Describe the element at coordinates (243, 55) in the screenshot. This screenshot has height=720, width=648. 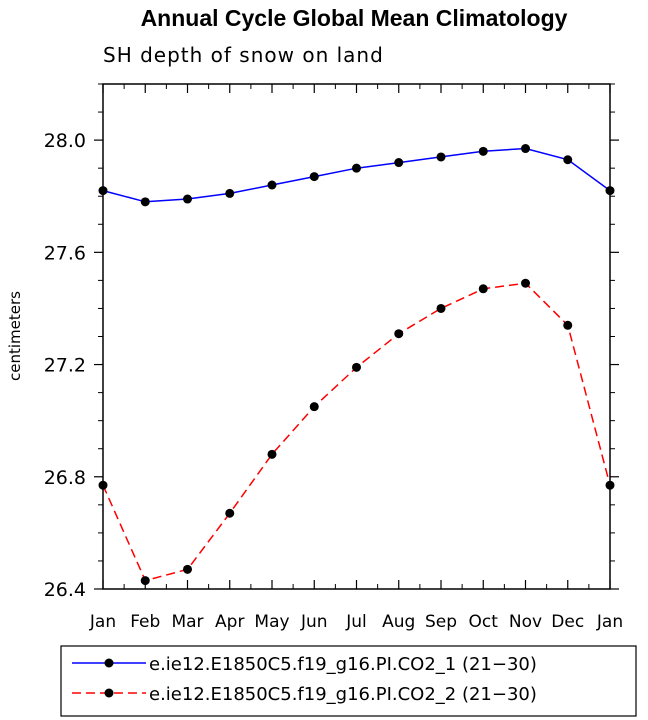
I see `chart-subtitle: SH depth of snow on land` at that location.